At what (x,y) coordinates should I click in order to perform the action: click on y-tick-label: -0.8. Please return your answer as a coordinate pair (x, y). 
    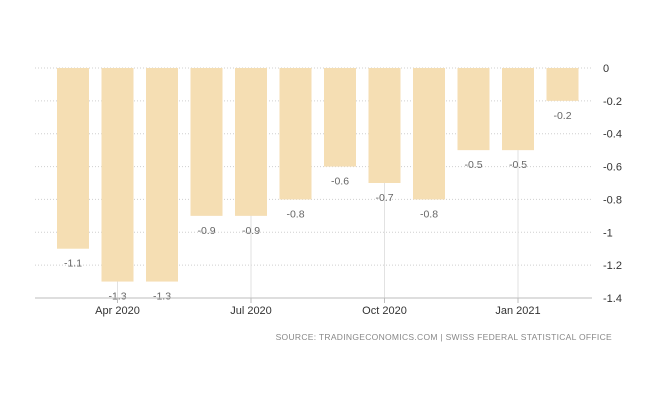
    Looking at the image, I should click on (612, 200).